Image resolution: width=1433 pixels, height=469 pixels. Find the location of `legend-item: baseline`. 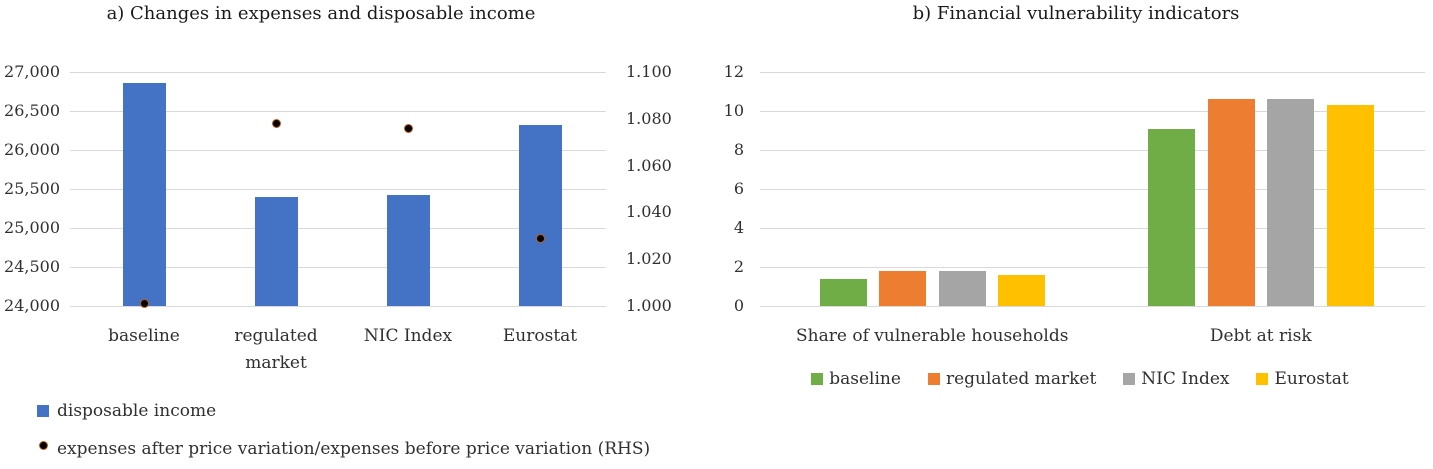

legend-item: baseline is located at coordinates (856, 379).